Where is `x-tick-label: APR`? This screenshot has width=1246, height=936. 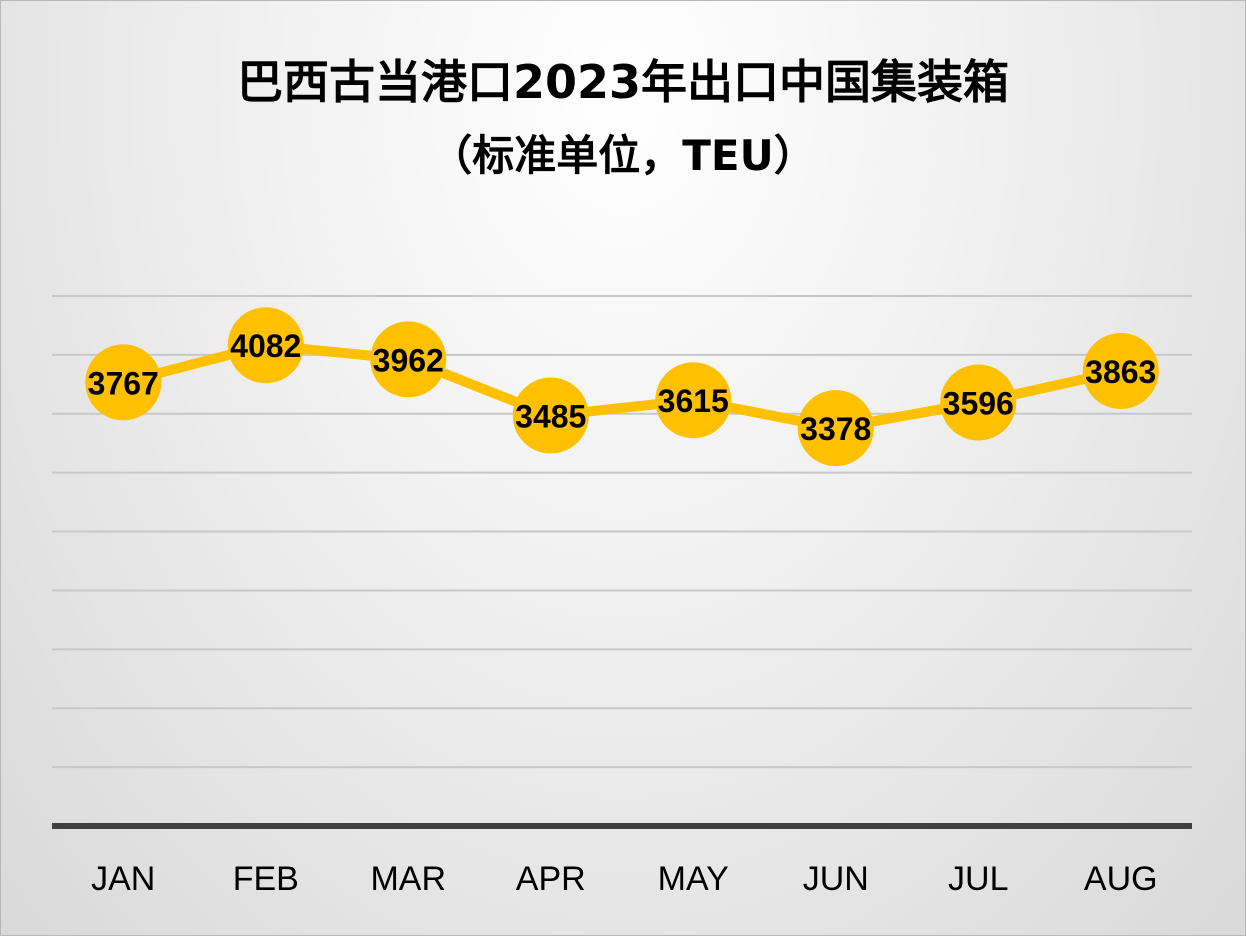 x-tick-label: APR is located at coordinates (551, 879).